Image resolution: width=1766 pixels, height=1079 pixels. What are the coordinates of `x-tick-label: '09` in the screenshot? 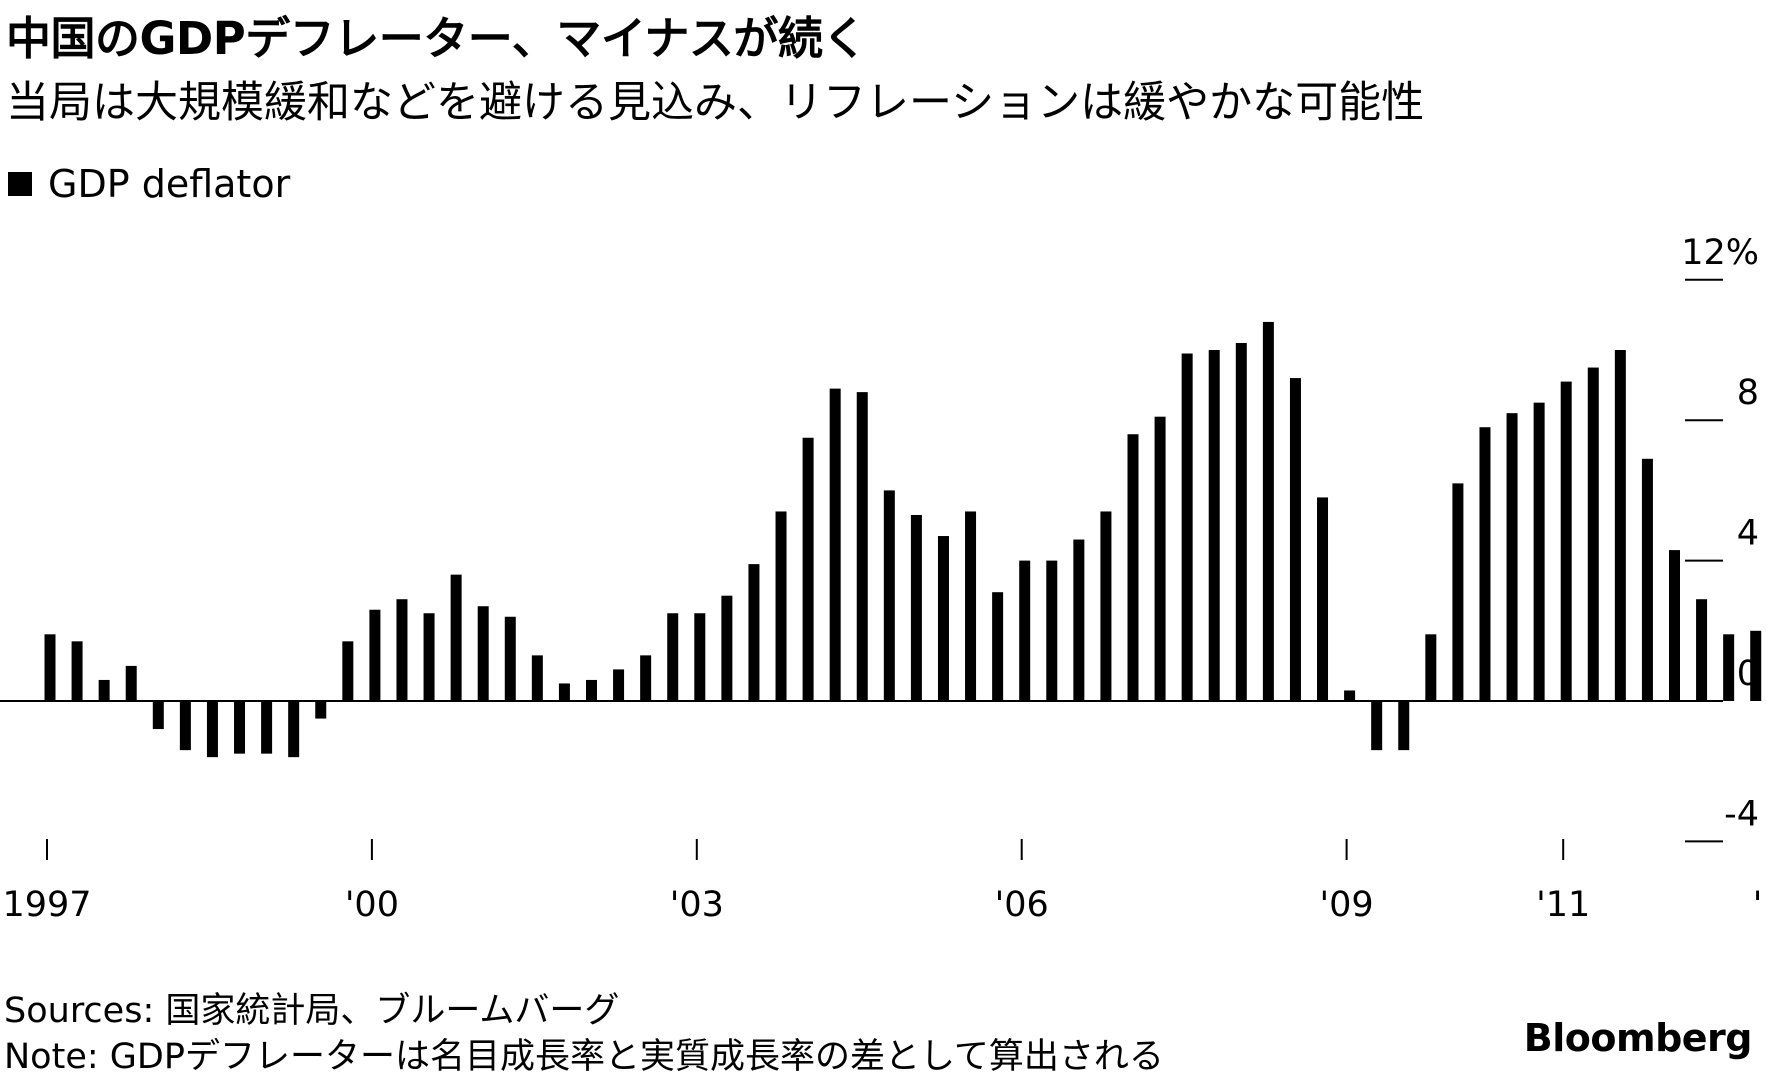 It's located at (1347, 905).